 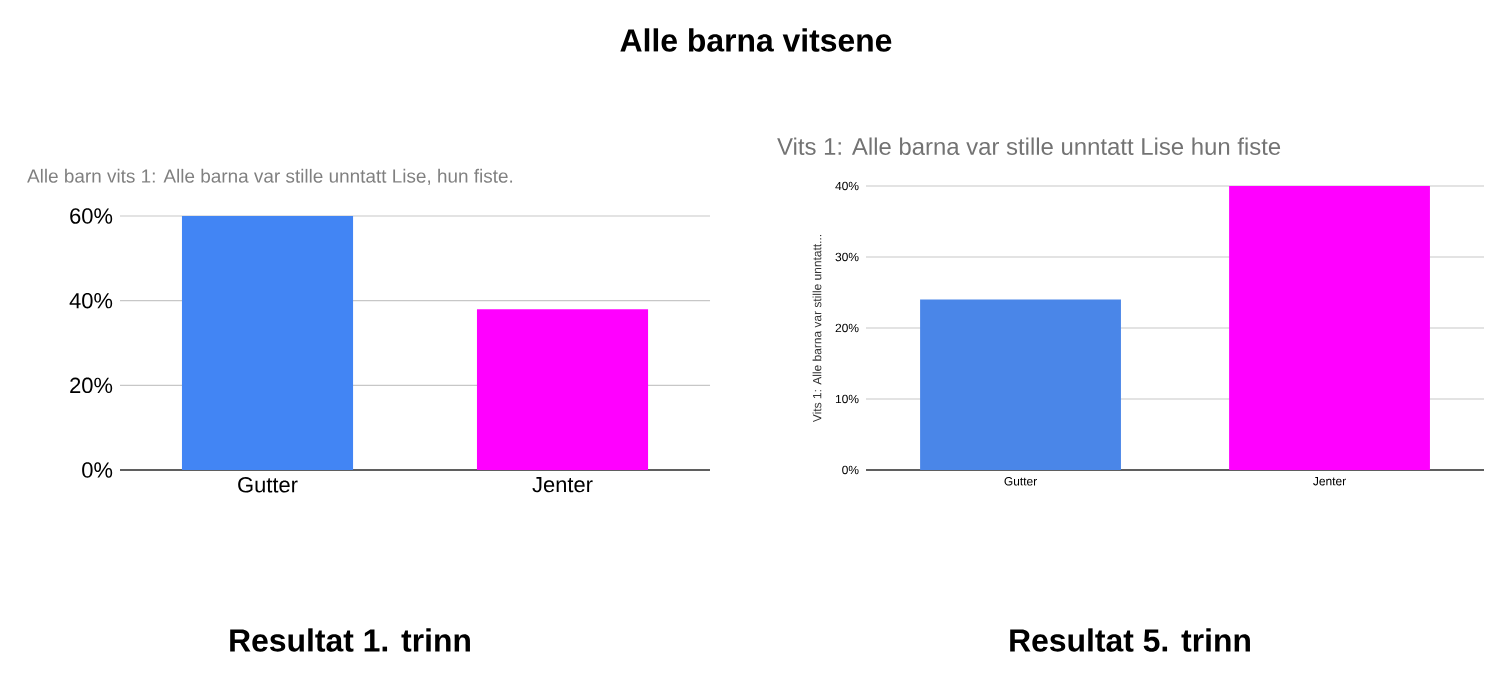 What do you see at coordinates (268, 485) in the screenshot?
I see `x-tick-label: Gutter` at bounding box center [268, 485].